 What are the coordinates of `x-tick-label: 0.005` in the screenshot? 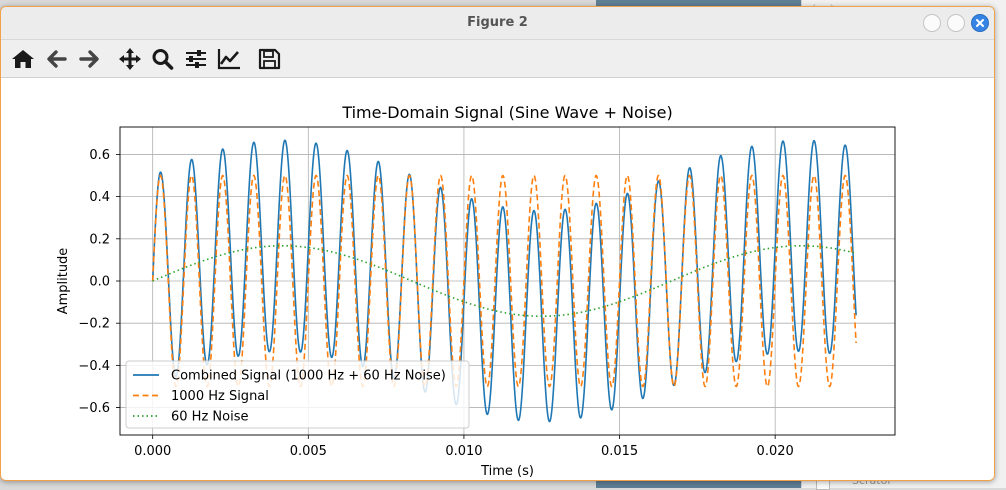 It's located at (308, 451).